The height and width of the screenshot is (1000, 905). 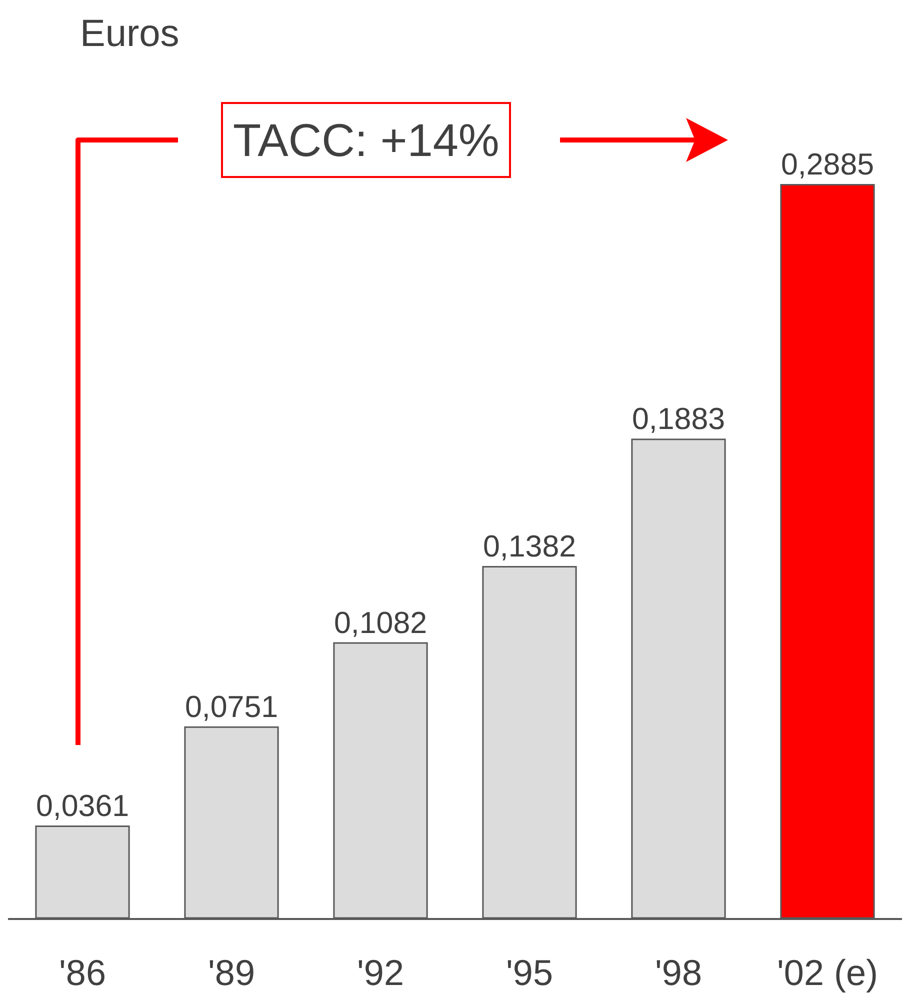 What do you see at coordinates (231, 973) in the screenshot?
I see `x-tick-label: '89` at bounding box center [231, 973].